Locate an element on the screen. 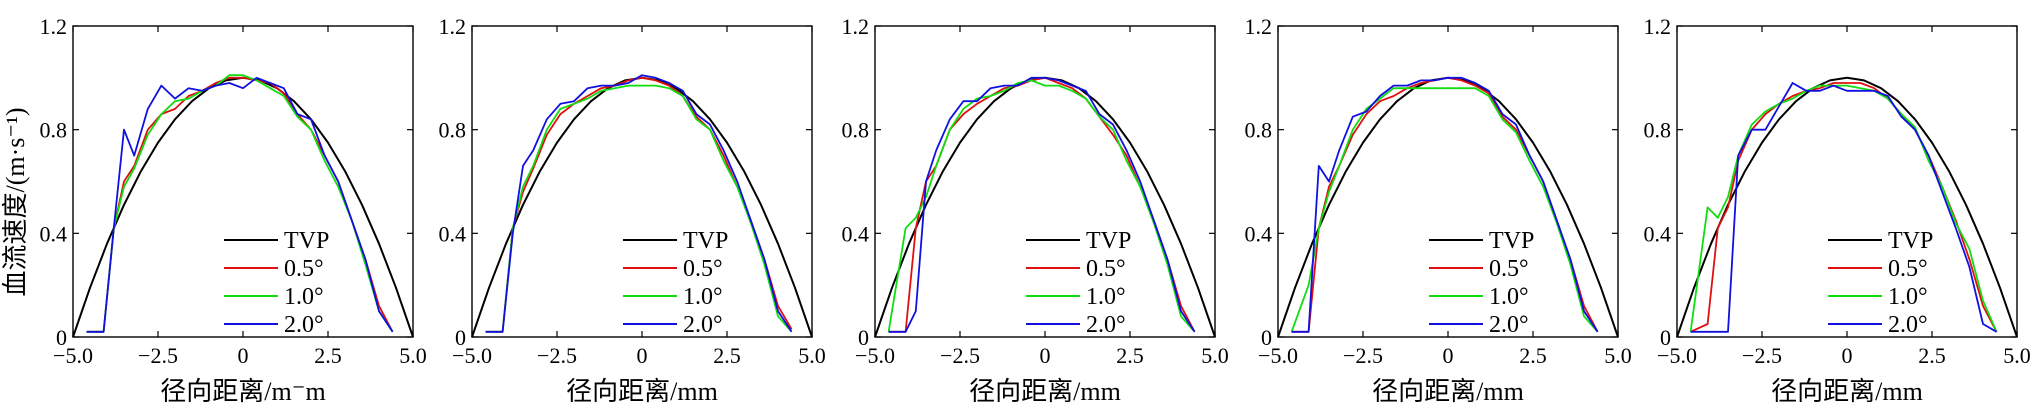 The image size is (2039, 412). y-axis-label: 血流速度/(m·s⁻¹) is located at coordinates (15, 201).